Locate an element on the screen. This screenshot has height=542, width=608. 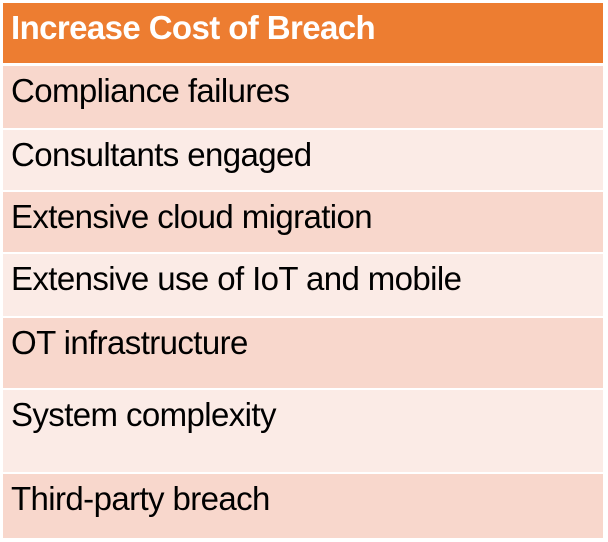
table-row: Third-party breach is located at coordinates (303, 506).